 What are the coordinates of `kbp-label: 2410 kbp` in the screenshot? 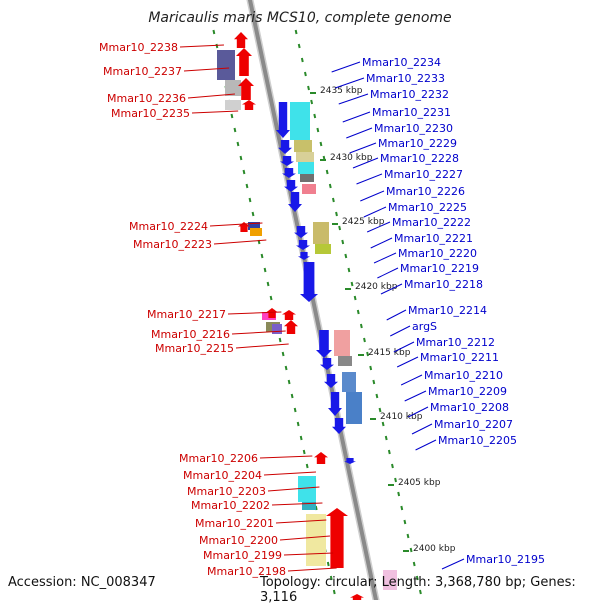 It's located at (401, 417).